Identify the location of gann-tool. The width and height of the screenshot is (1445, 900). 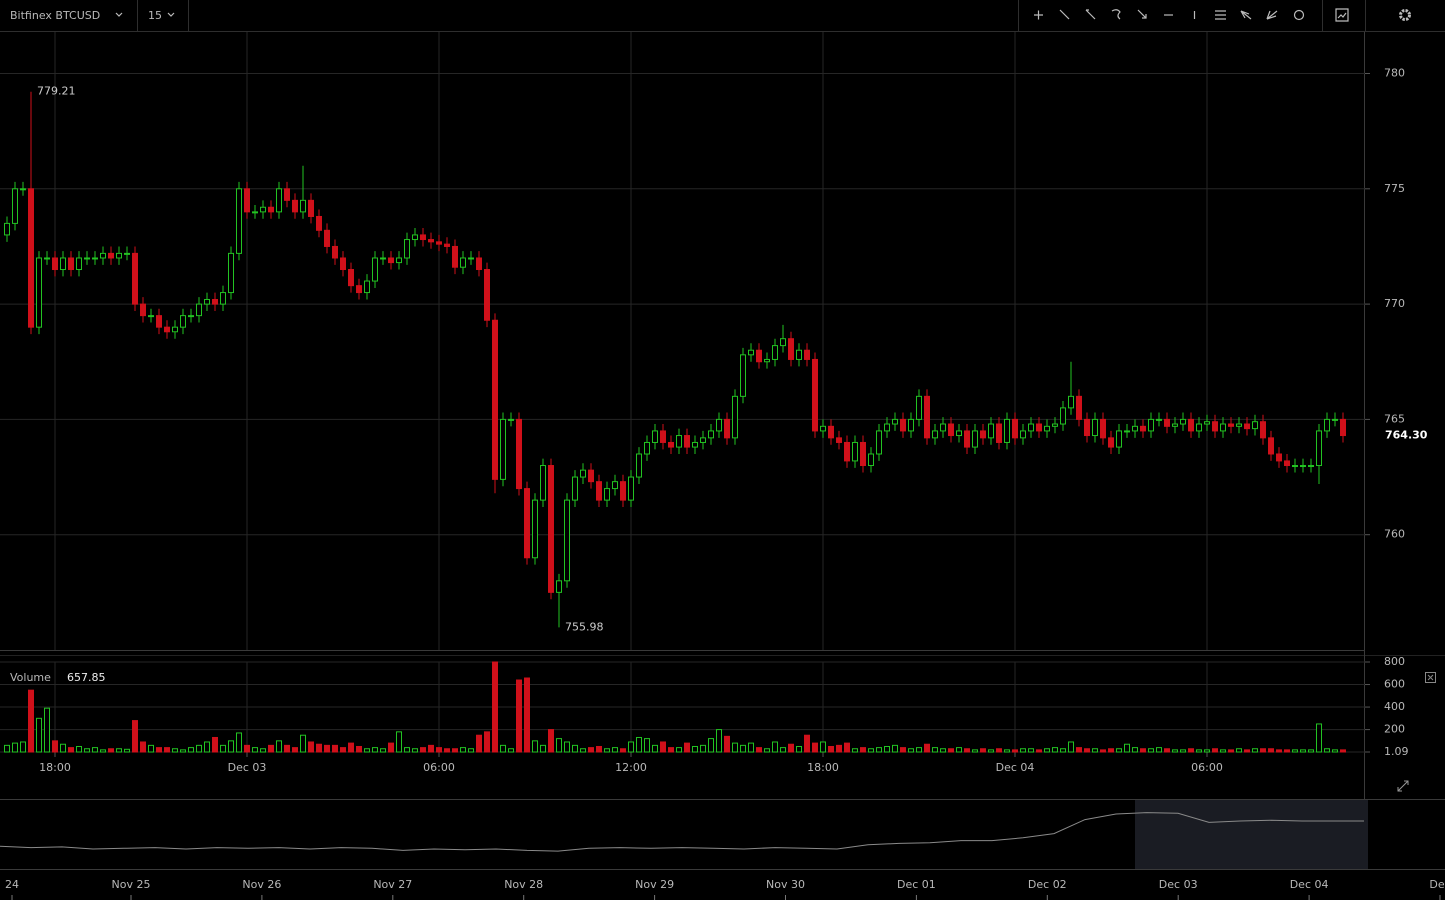
(1272, 15).